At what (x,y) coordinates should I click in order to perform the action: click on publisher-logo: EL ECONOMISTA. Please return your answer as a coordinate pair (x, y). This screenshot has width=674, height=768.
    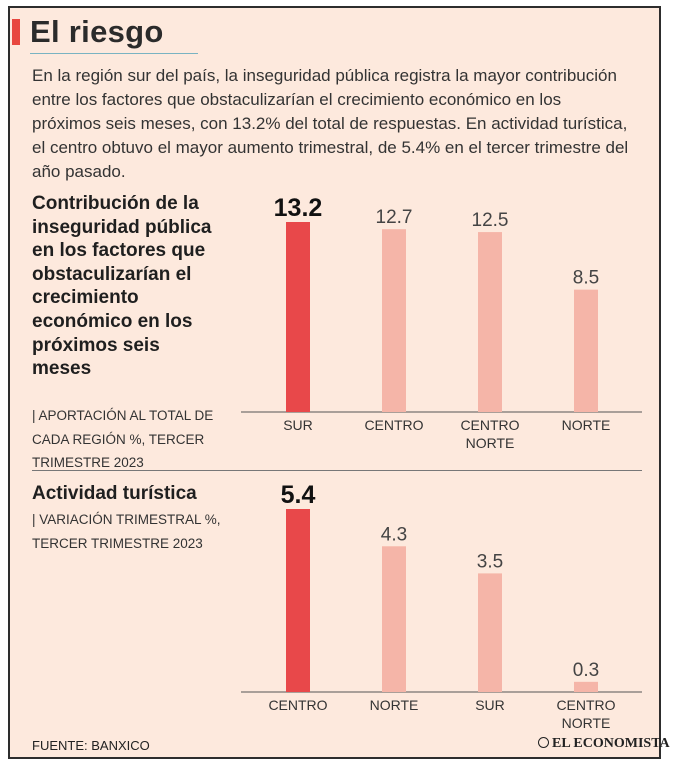
    Looking at the image, I should click on (604, 744).